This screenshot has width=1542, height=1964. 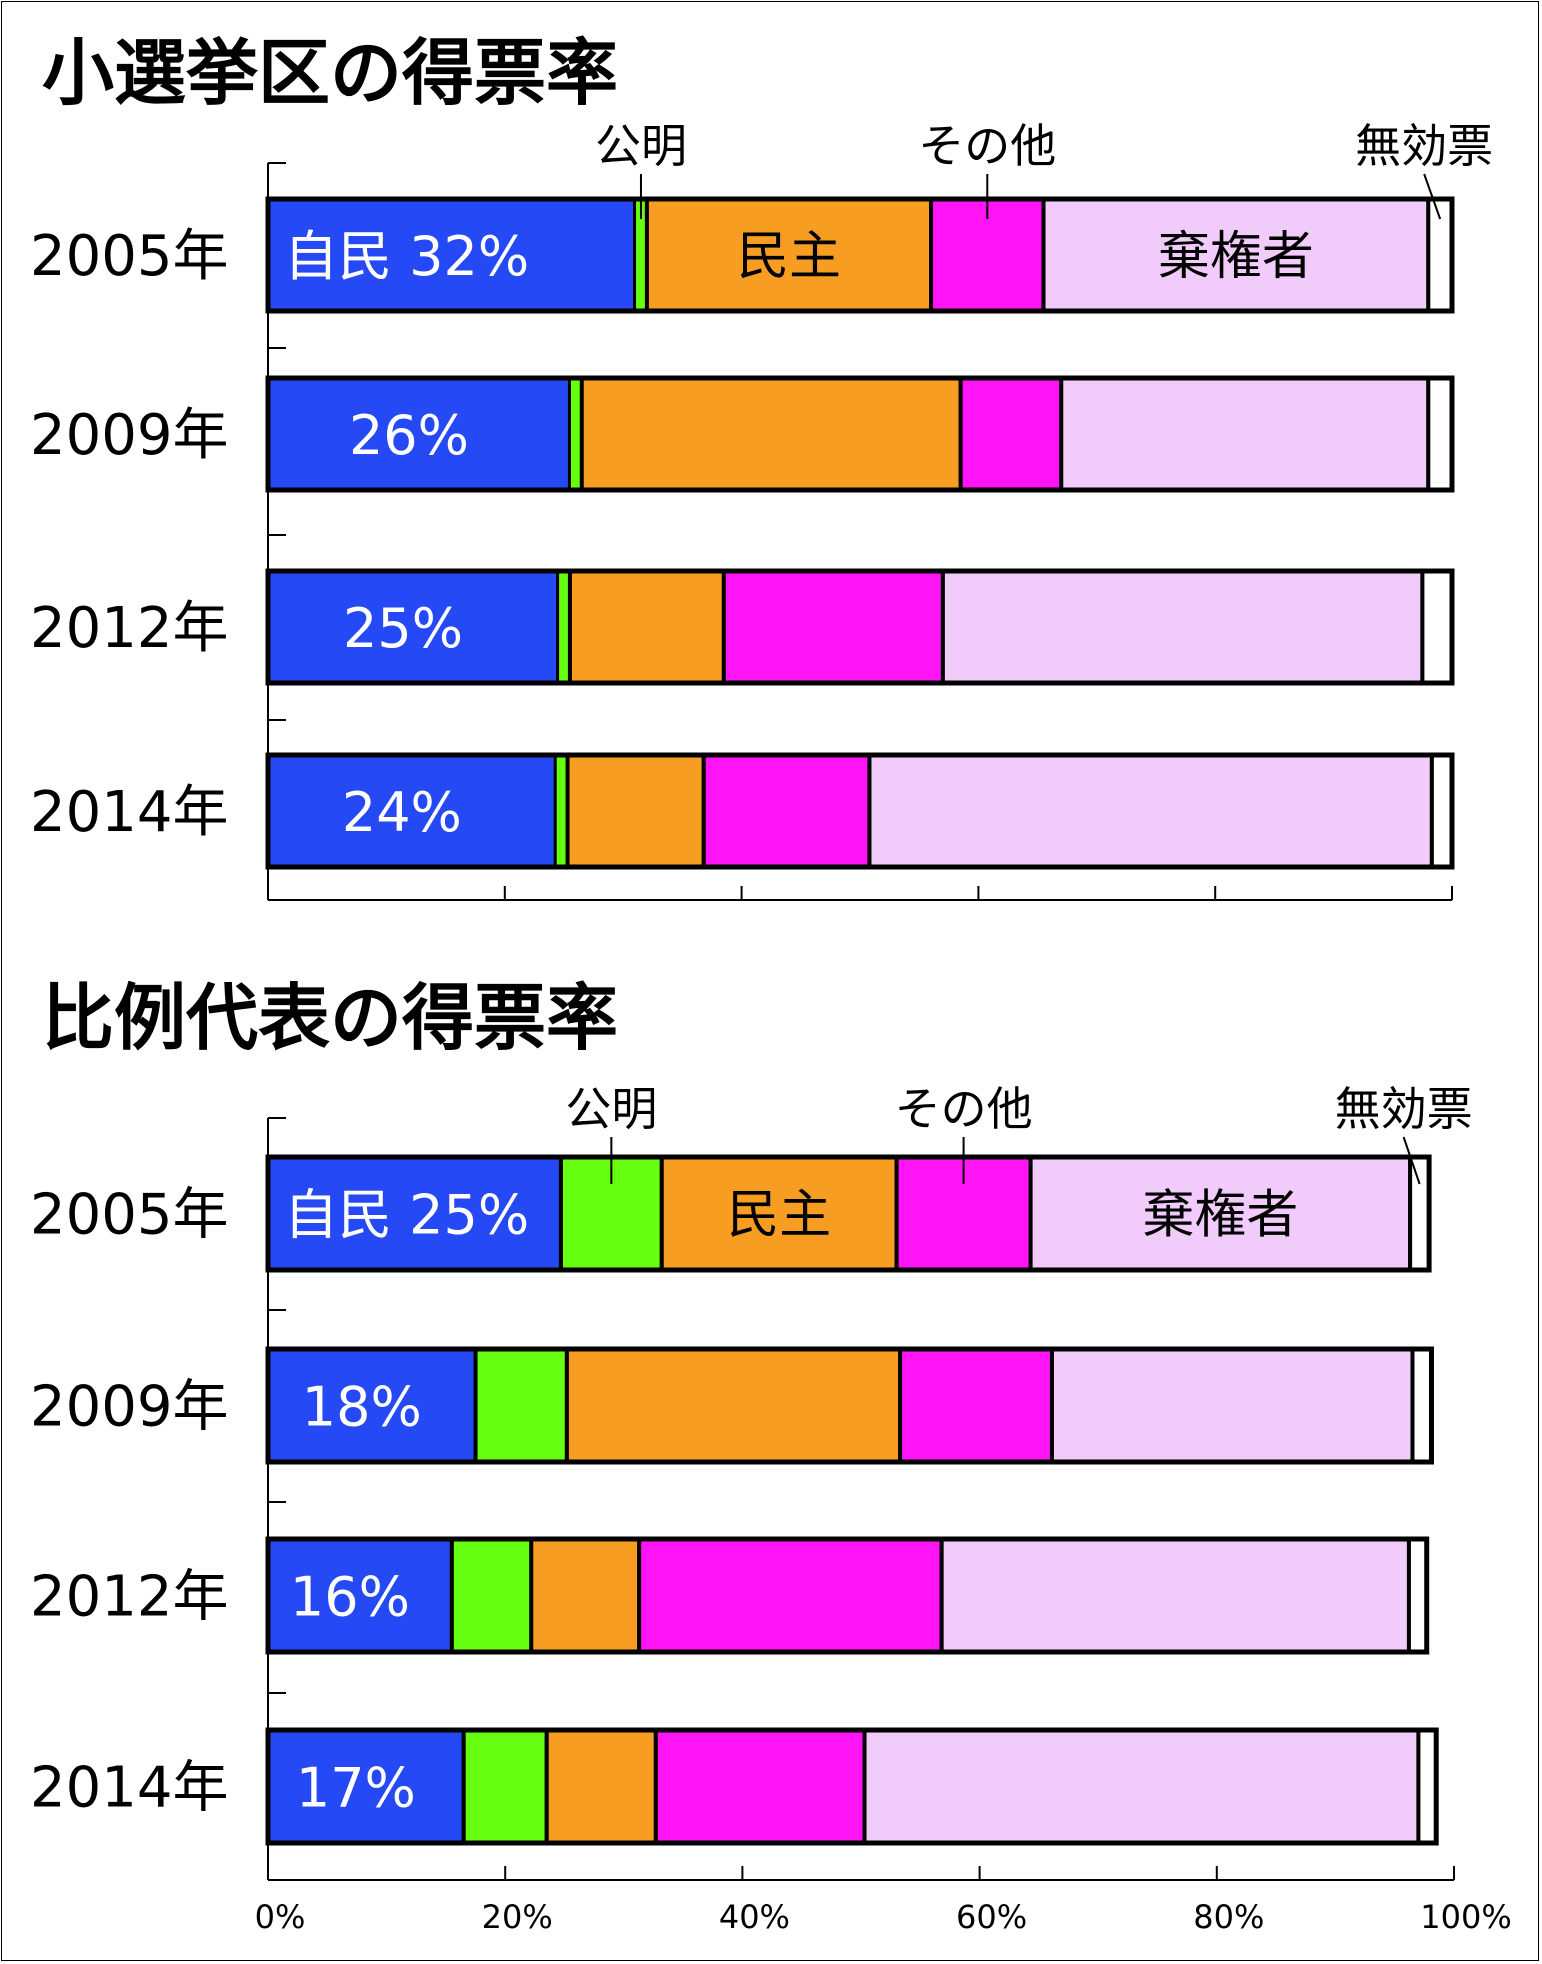 What do you see at coordinates (406, 1215) in the screenshot?
I see `data-label-jimin: 自民 25%` at bounding box center [406, 1215].